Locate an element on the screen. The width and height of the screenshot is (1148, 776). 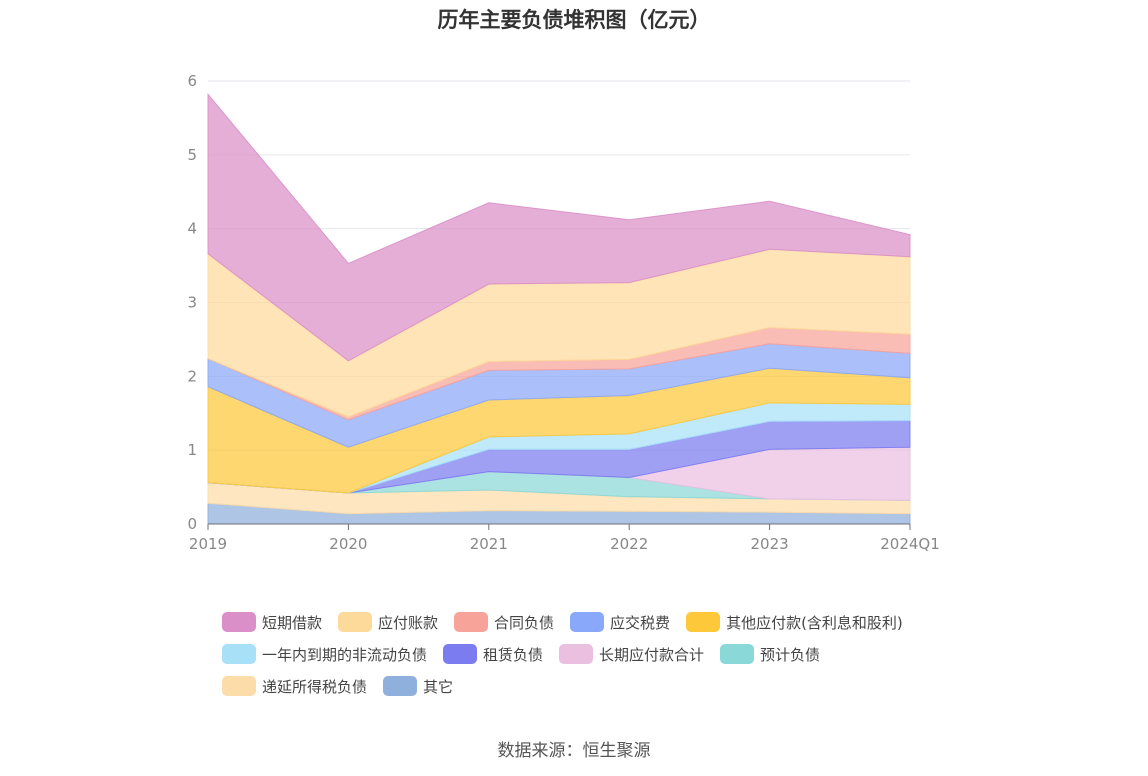
legend-item: 递延所得税负债 is located at coordinates (294, 686).